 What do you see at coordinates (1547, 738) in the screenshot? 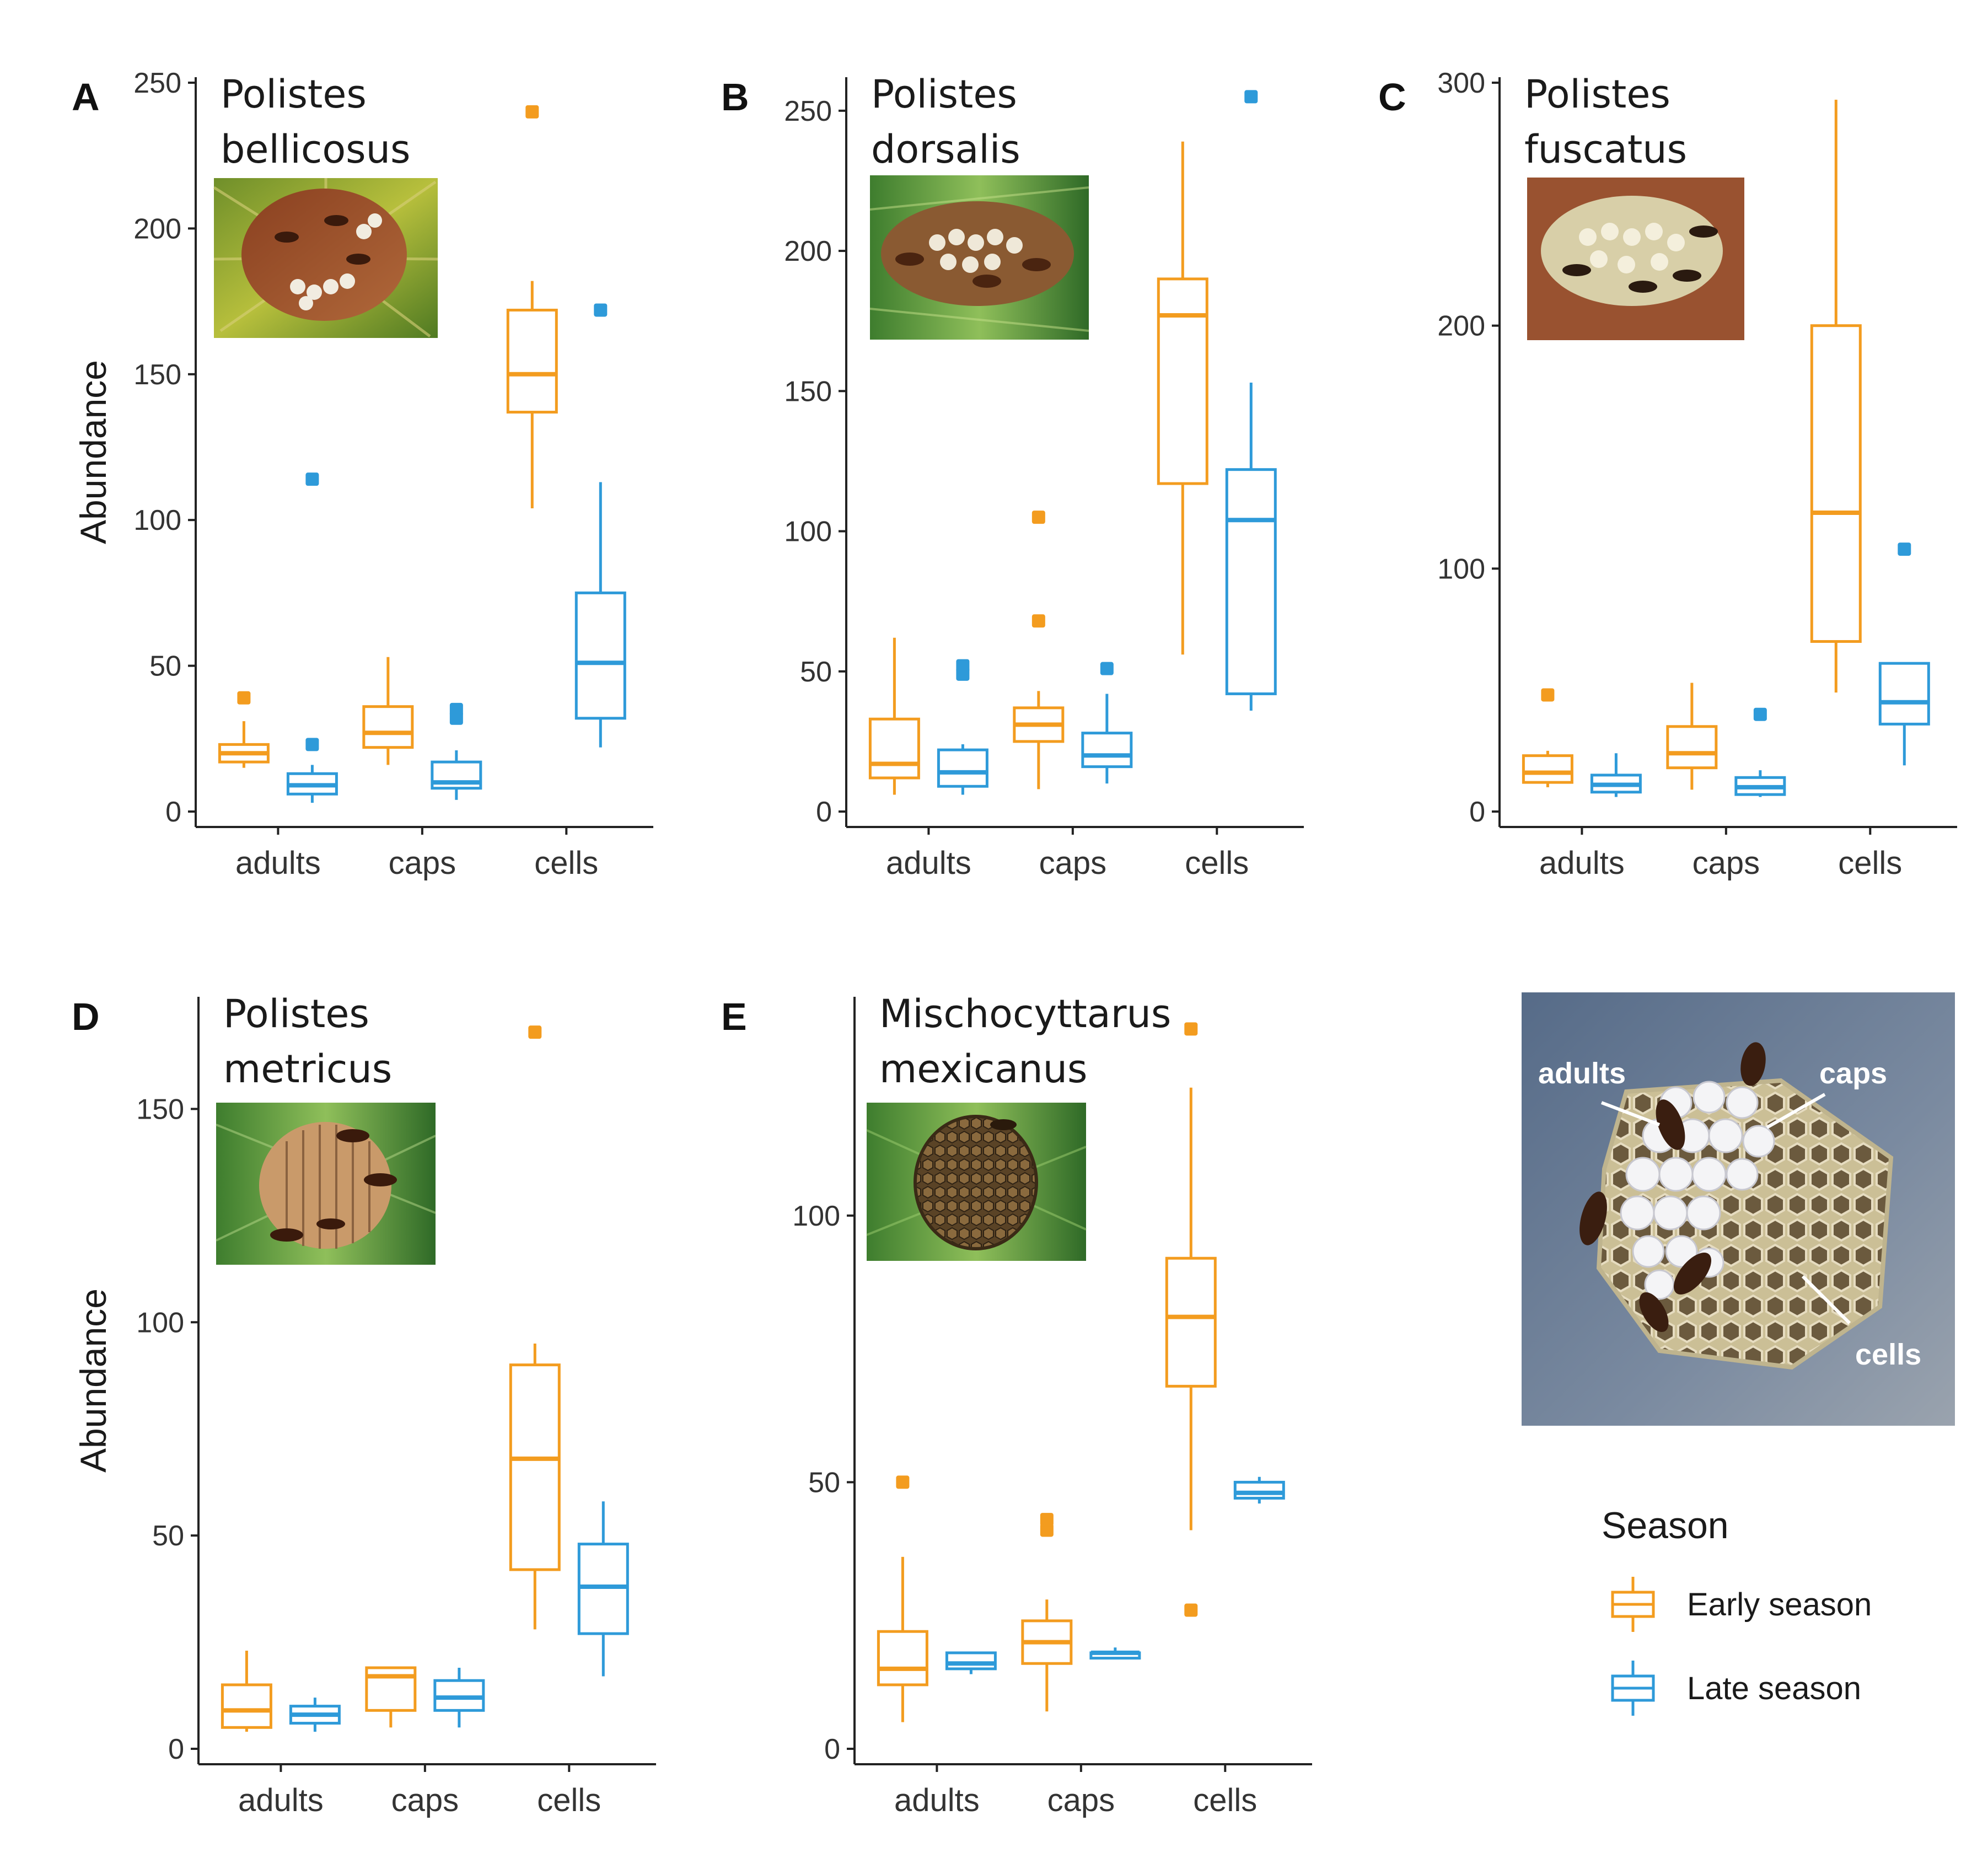
I see `box-C-adults-early` at bounding box center [1547, 738].